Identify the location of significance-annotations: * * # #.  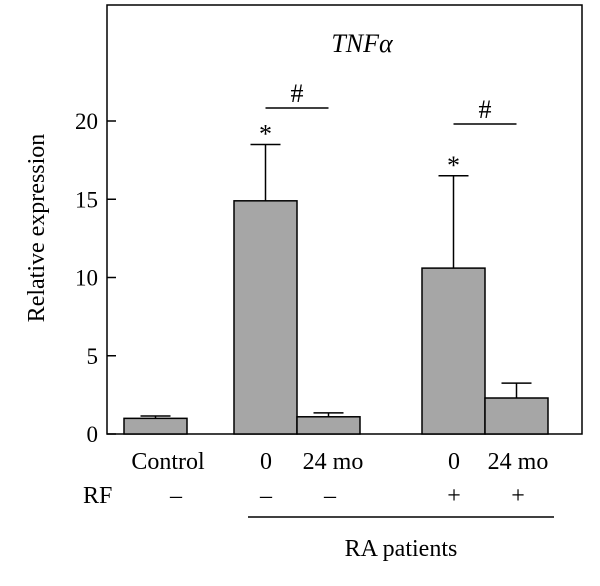
(388, 129).